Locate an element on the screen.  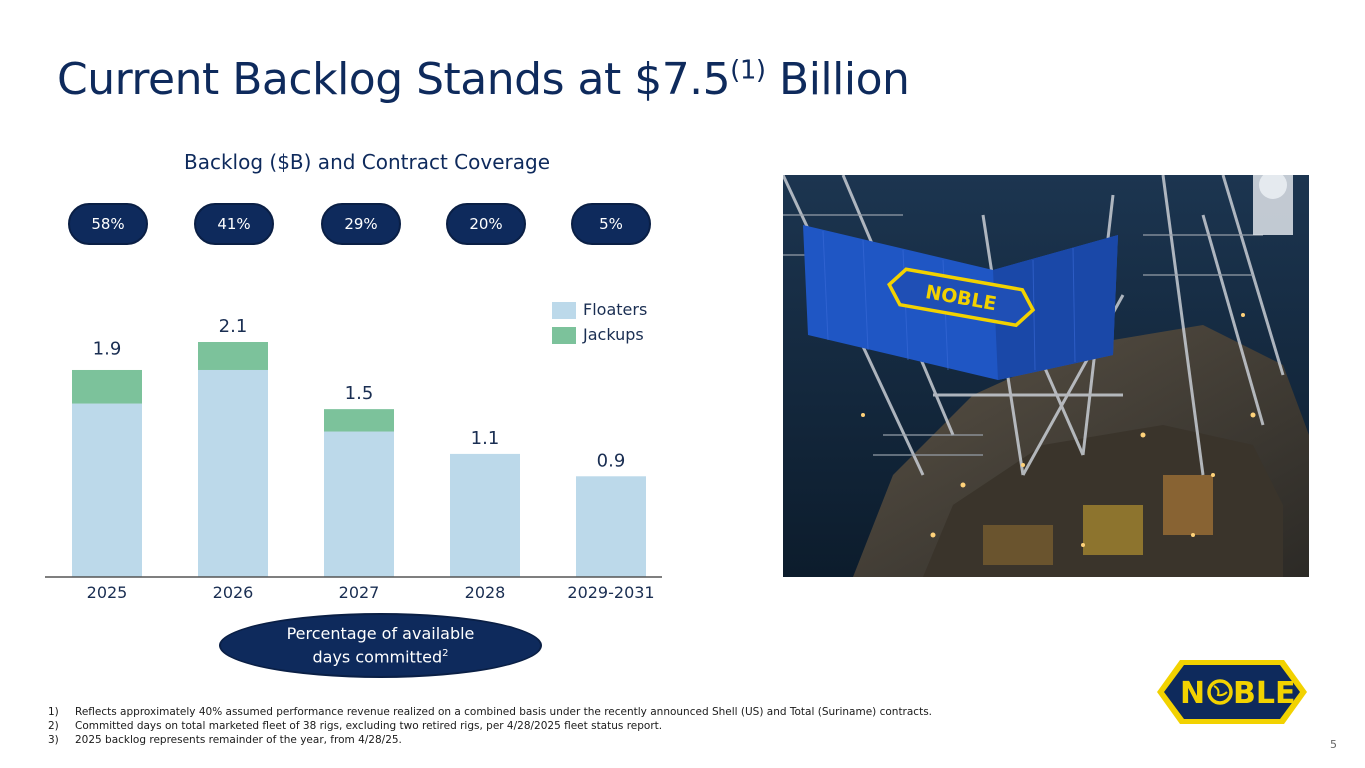
committed-line-1: Percentage of available is located at coordinates (380, 633).